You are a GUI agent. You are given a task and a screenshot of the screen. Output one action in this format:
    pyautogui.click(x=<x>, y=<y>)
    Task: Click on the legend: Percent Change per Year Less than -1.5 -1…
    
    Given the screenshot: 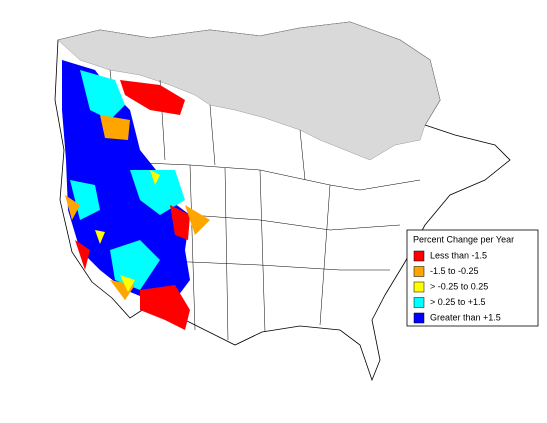 What is the action you would take?
    pyautogui.click(x=472, y=278)
    